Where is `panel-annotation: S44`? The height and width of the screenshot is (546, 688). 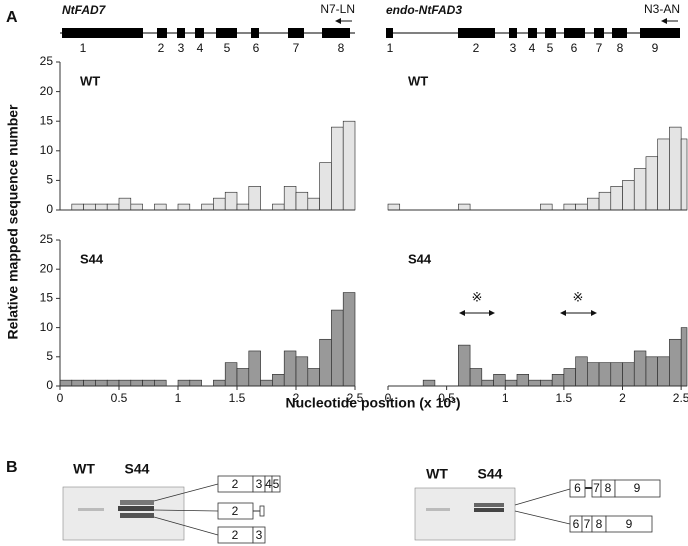
panel-annotation: S44 is located at coordinates (92, 258).